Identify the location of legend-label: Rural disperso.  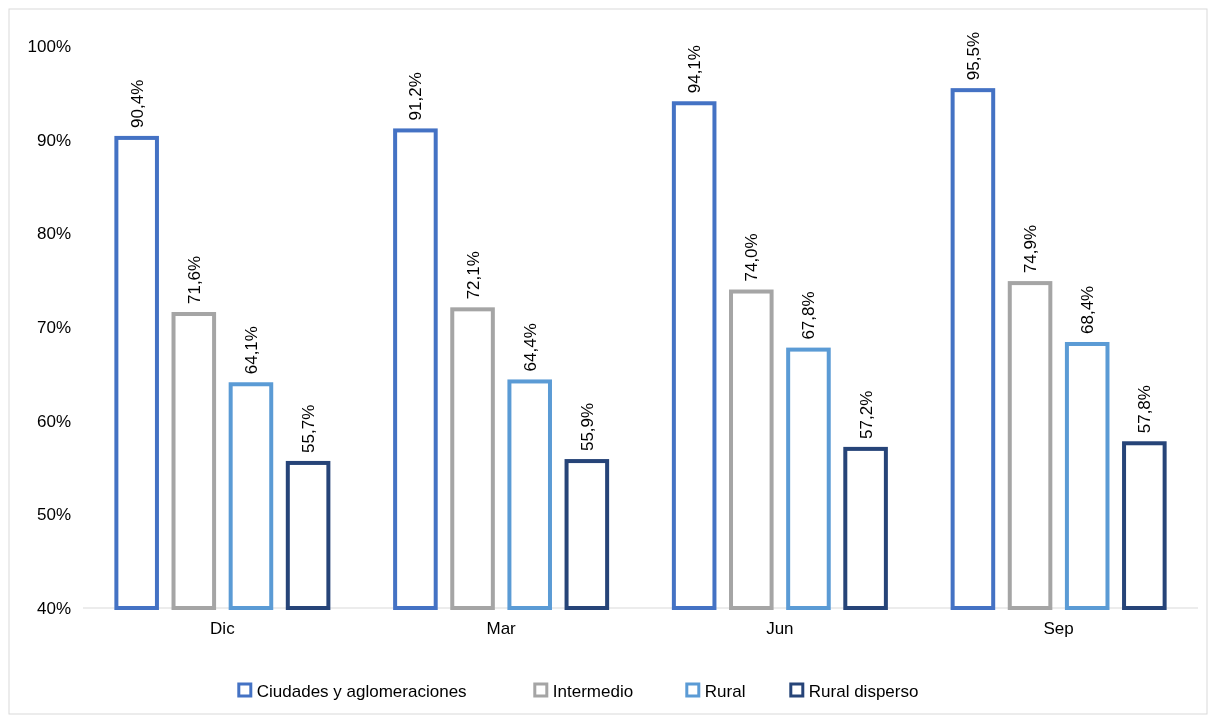
(863, 691).